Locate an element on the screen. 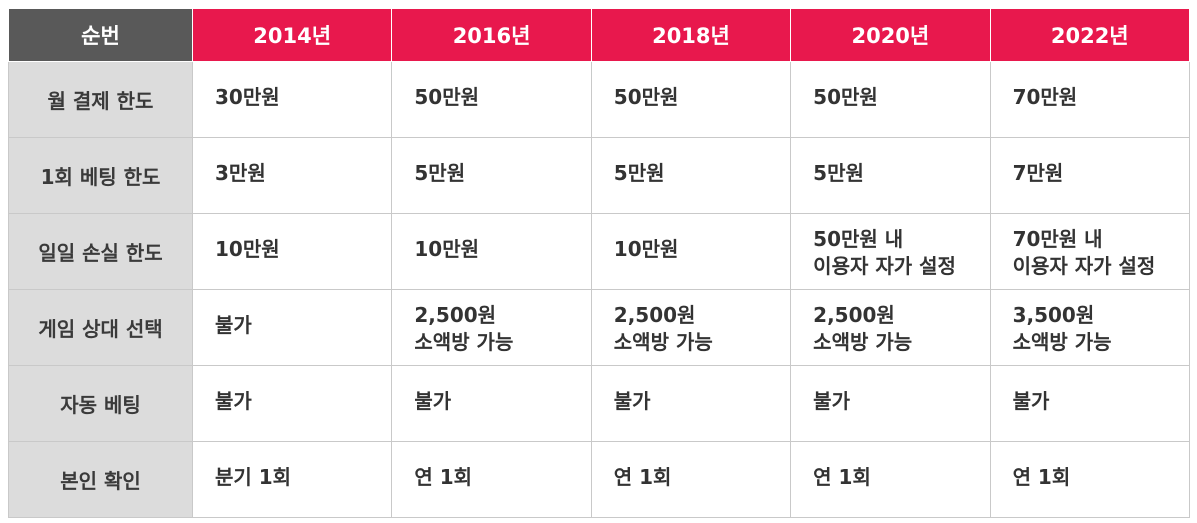  table-row: 월 결제 한도 30만원 50만원 50만원 50만원 70만원 is located at coordinates (599, 99).